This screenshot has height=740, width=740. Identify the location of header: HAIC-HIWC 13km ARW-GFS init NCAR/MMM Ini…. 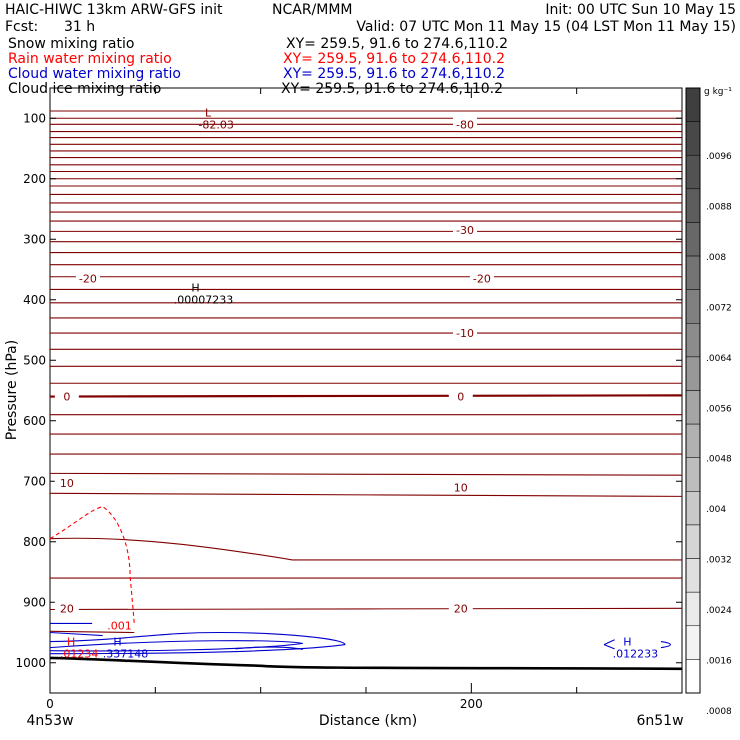
(370, 18).